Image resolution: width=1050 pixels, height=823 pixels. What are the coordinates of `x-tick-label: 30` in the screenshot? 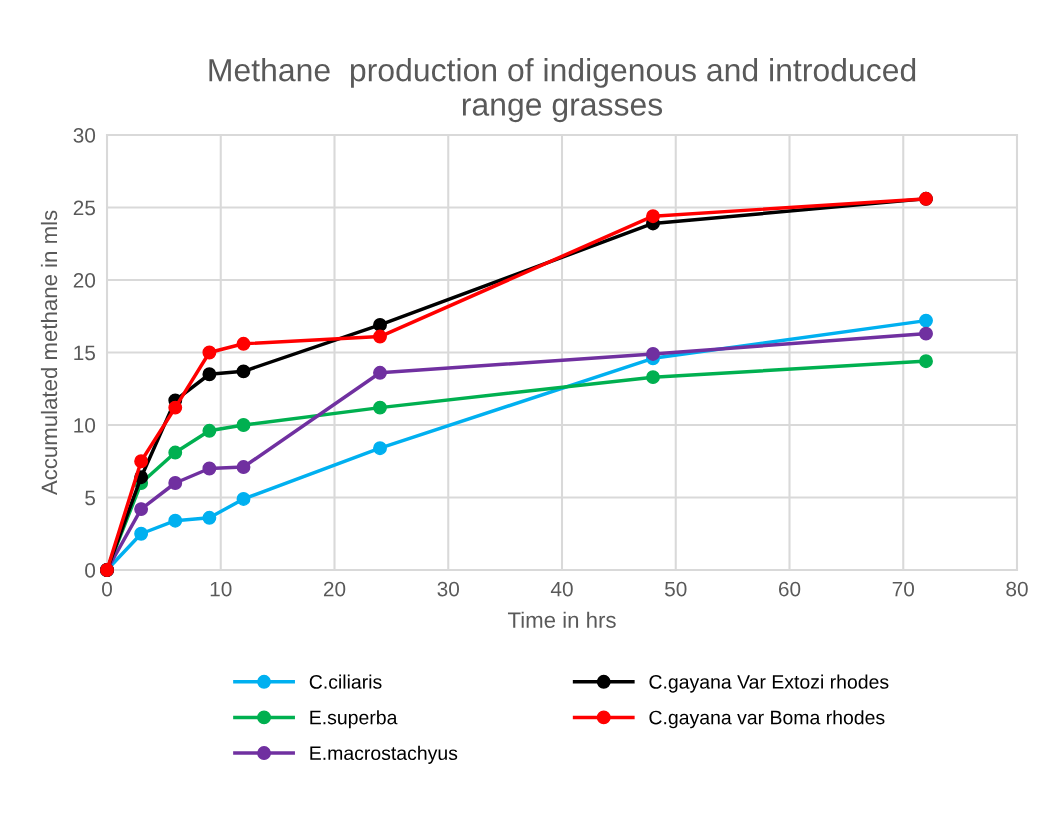 It's located at (448, 589).